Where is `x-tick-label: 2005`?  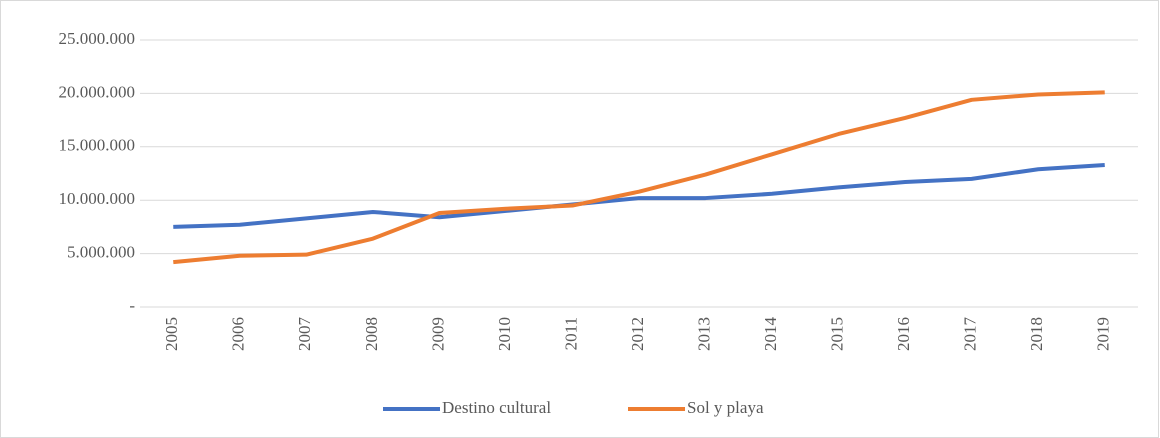
x-tick-label: 2005 is located at coordinates (171, 334).